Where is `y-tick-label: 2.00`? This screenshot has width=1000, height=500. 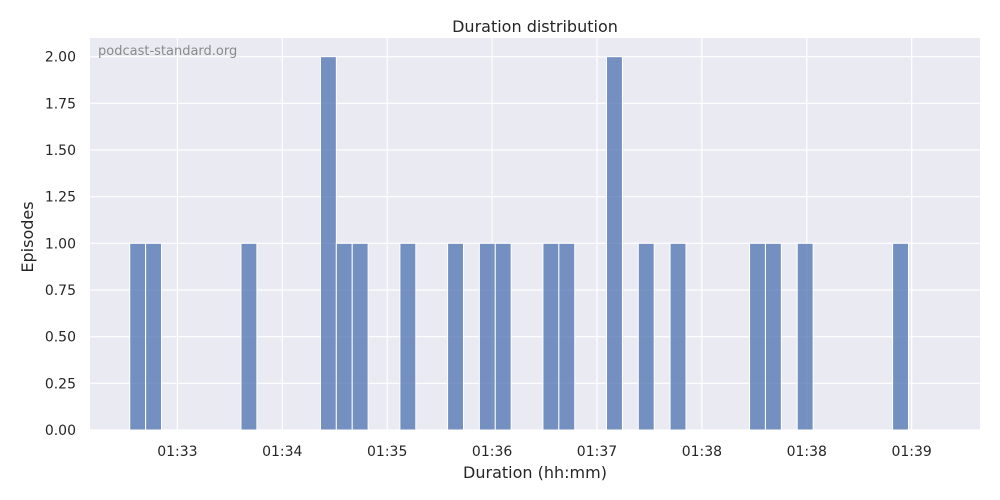
y-tick-label: 2.00 is located at coordinates (60, 58).